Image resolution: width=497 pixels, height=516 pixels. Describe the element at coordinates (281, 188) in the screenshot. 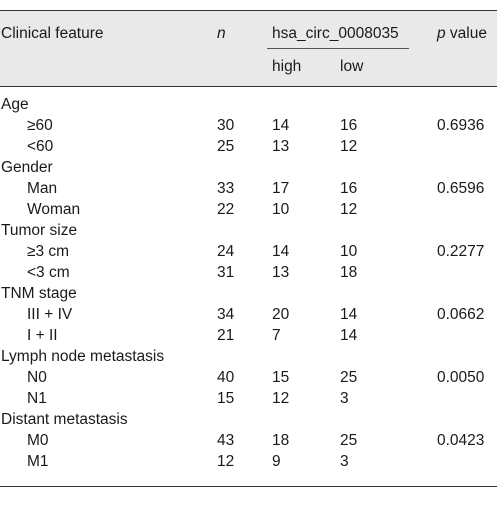

I see `cell-high: 17` at that location.